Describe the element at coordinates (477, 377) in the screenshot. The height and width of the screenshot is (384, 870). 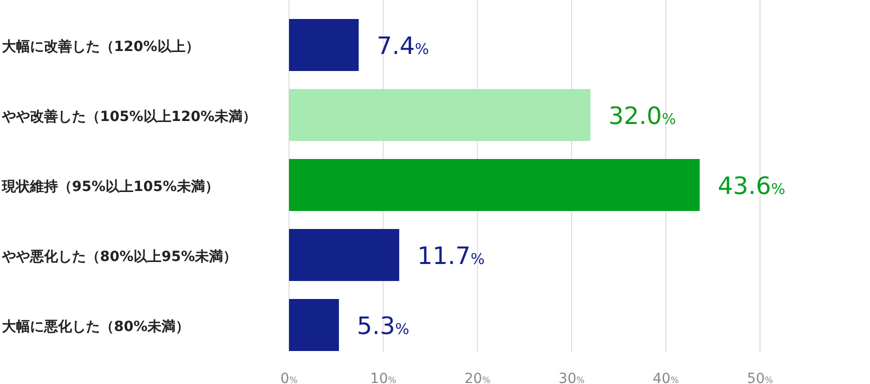
I see `x-tick-label: 20%` at that location.